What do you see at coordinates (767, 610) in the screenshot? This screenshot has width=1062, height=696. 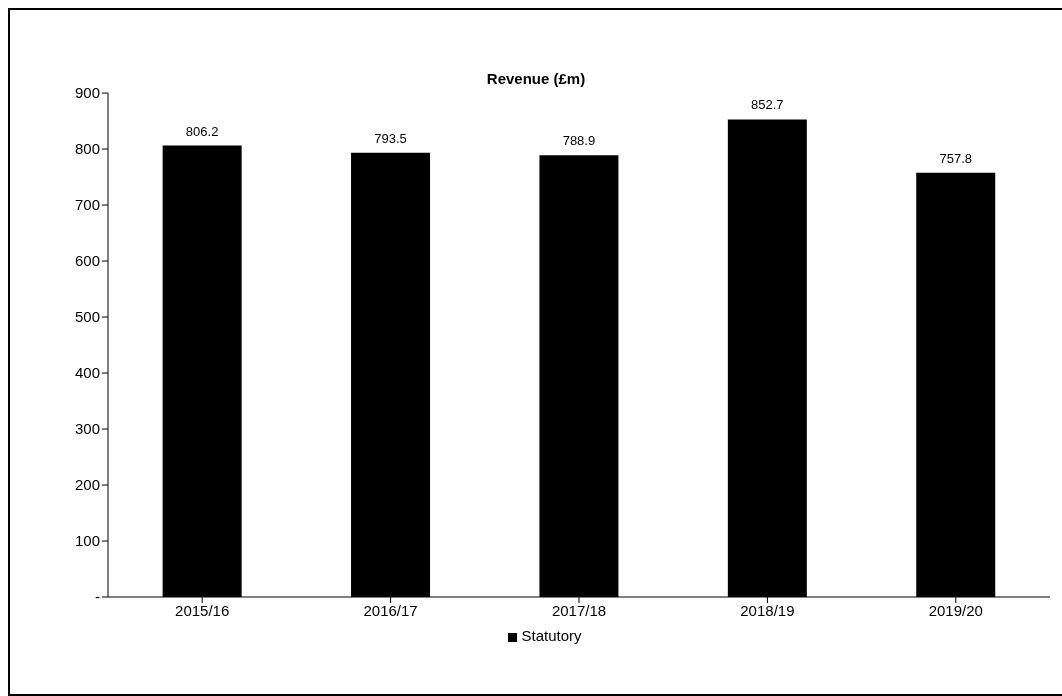 I see `x-tick-label: 2018/19` at bounding box center [767, 610].